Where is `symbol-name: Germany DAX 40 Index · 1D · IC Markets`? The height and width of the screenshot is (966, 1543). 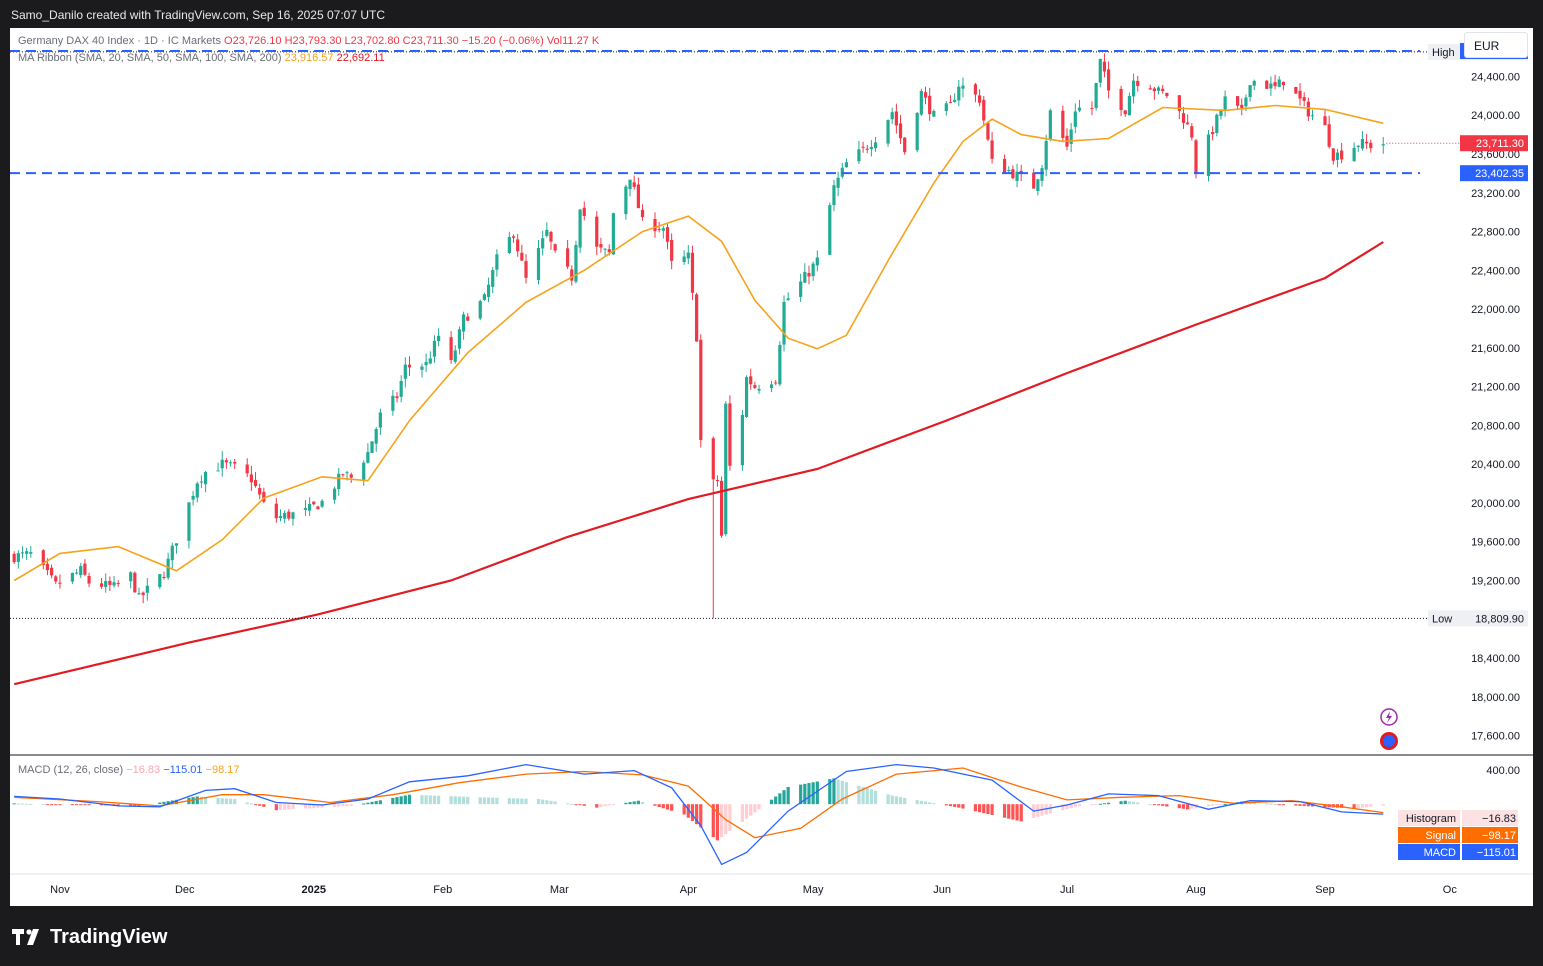
symbol-name: Germany DAX 40 Index · 1D · IC Markets is located at coordinates (119, 41).